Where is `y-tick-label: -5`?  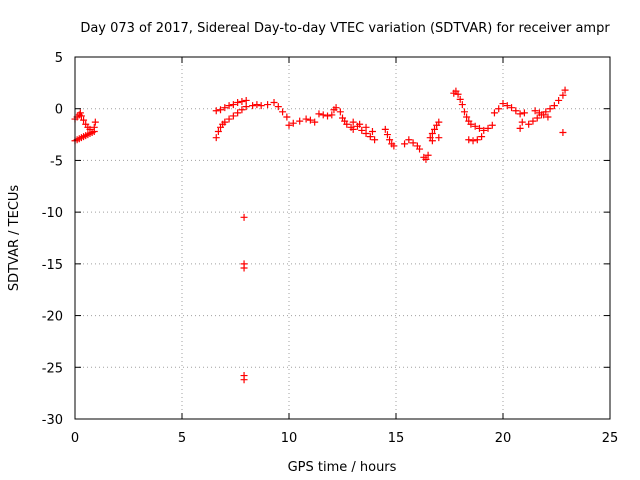 y-tick-label: -5 is located at coordinates (56, 161).